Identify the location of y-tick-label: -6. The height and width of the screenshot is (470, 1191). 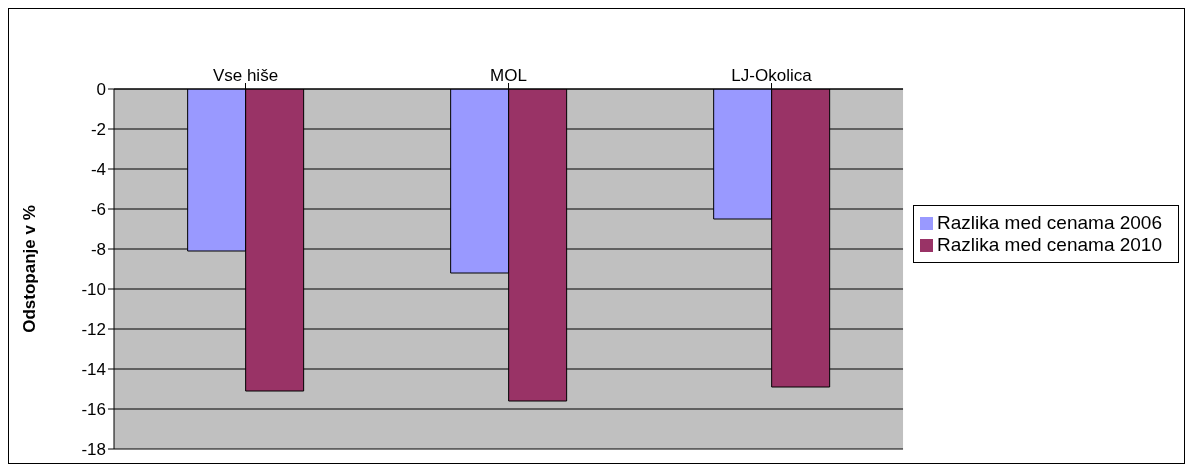
(98, 210).